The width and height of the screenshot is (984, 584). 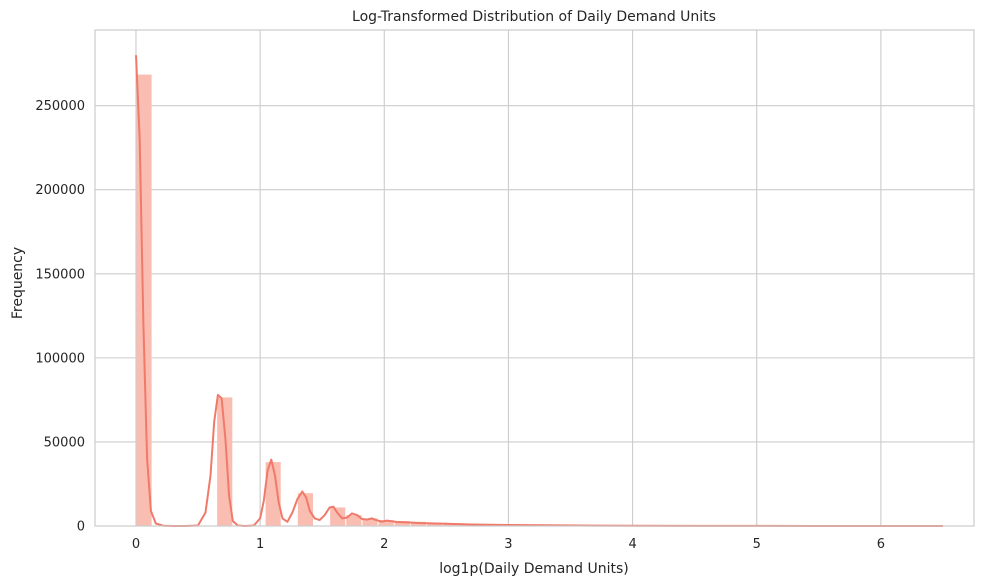 I want to click on y-tick-label: 150000, so click(x=60, y=274).